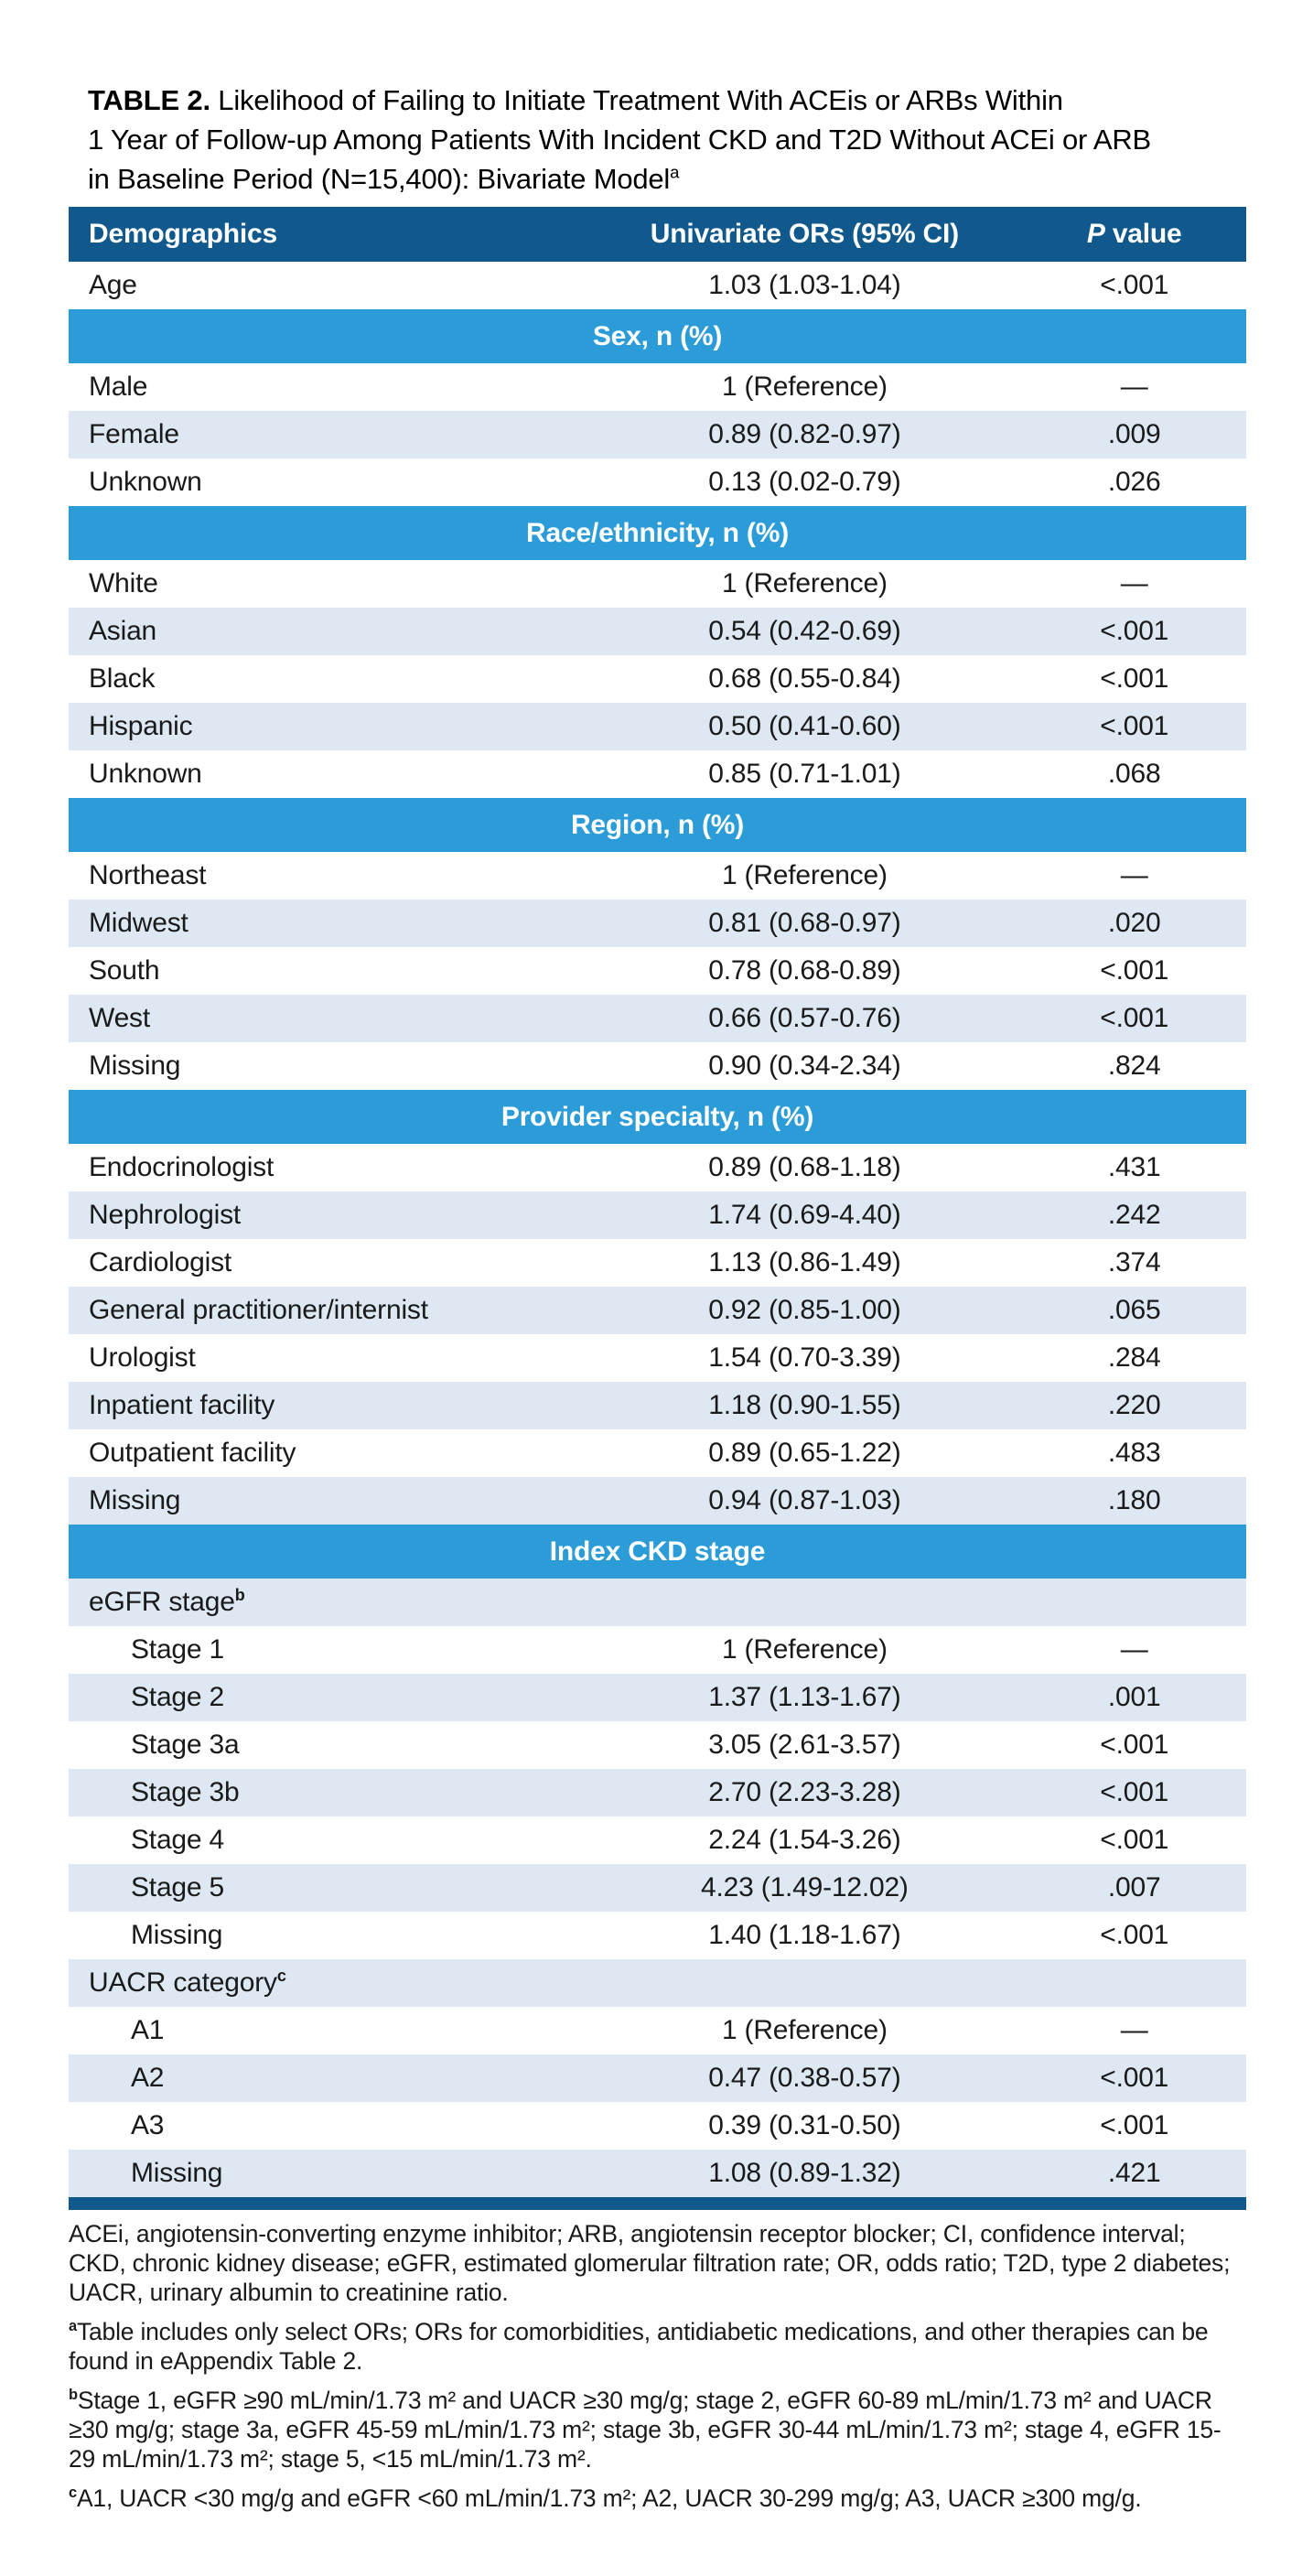  What do you see at coordinates (804, 2125) in the screenshot?
I see `or-value: 0.39 (0.31-0.50)` at bounding box center [804, 2125].